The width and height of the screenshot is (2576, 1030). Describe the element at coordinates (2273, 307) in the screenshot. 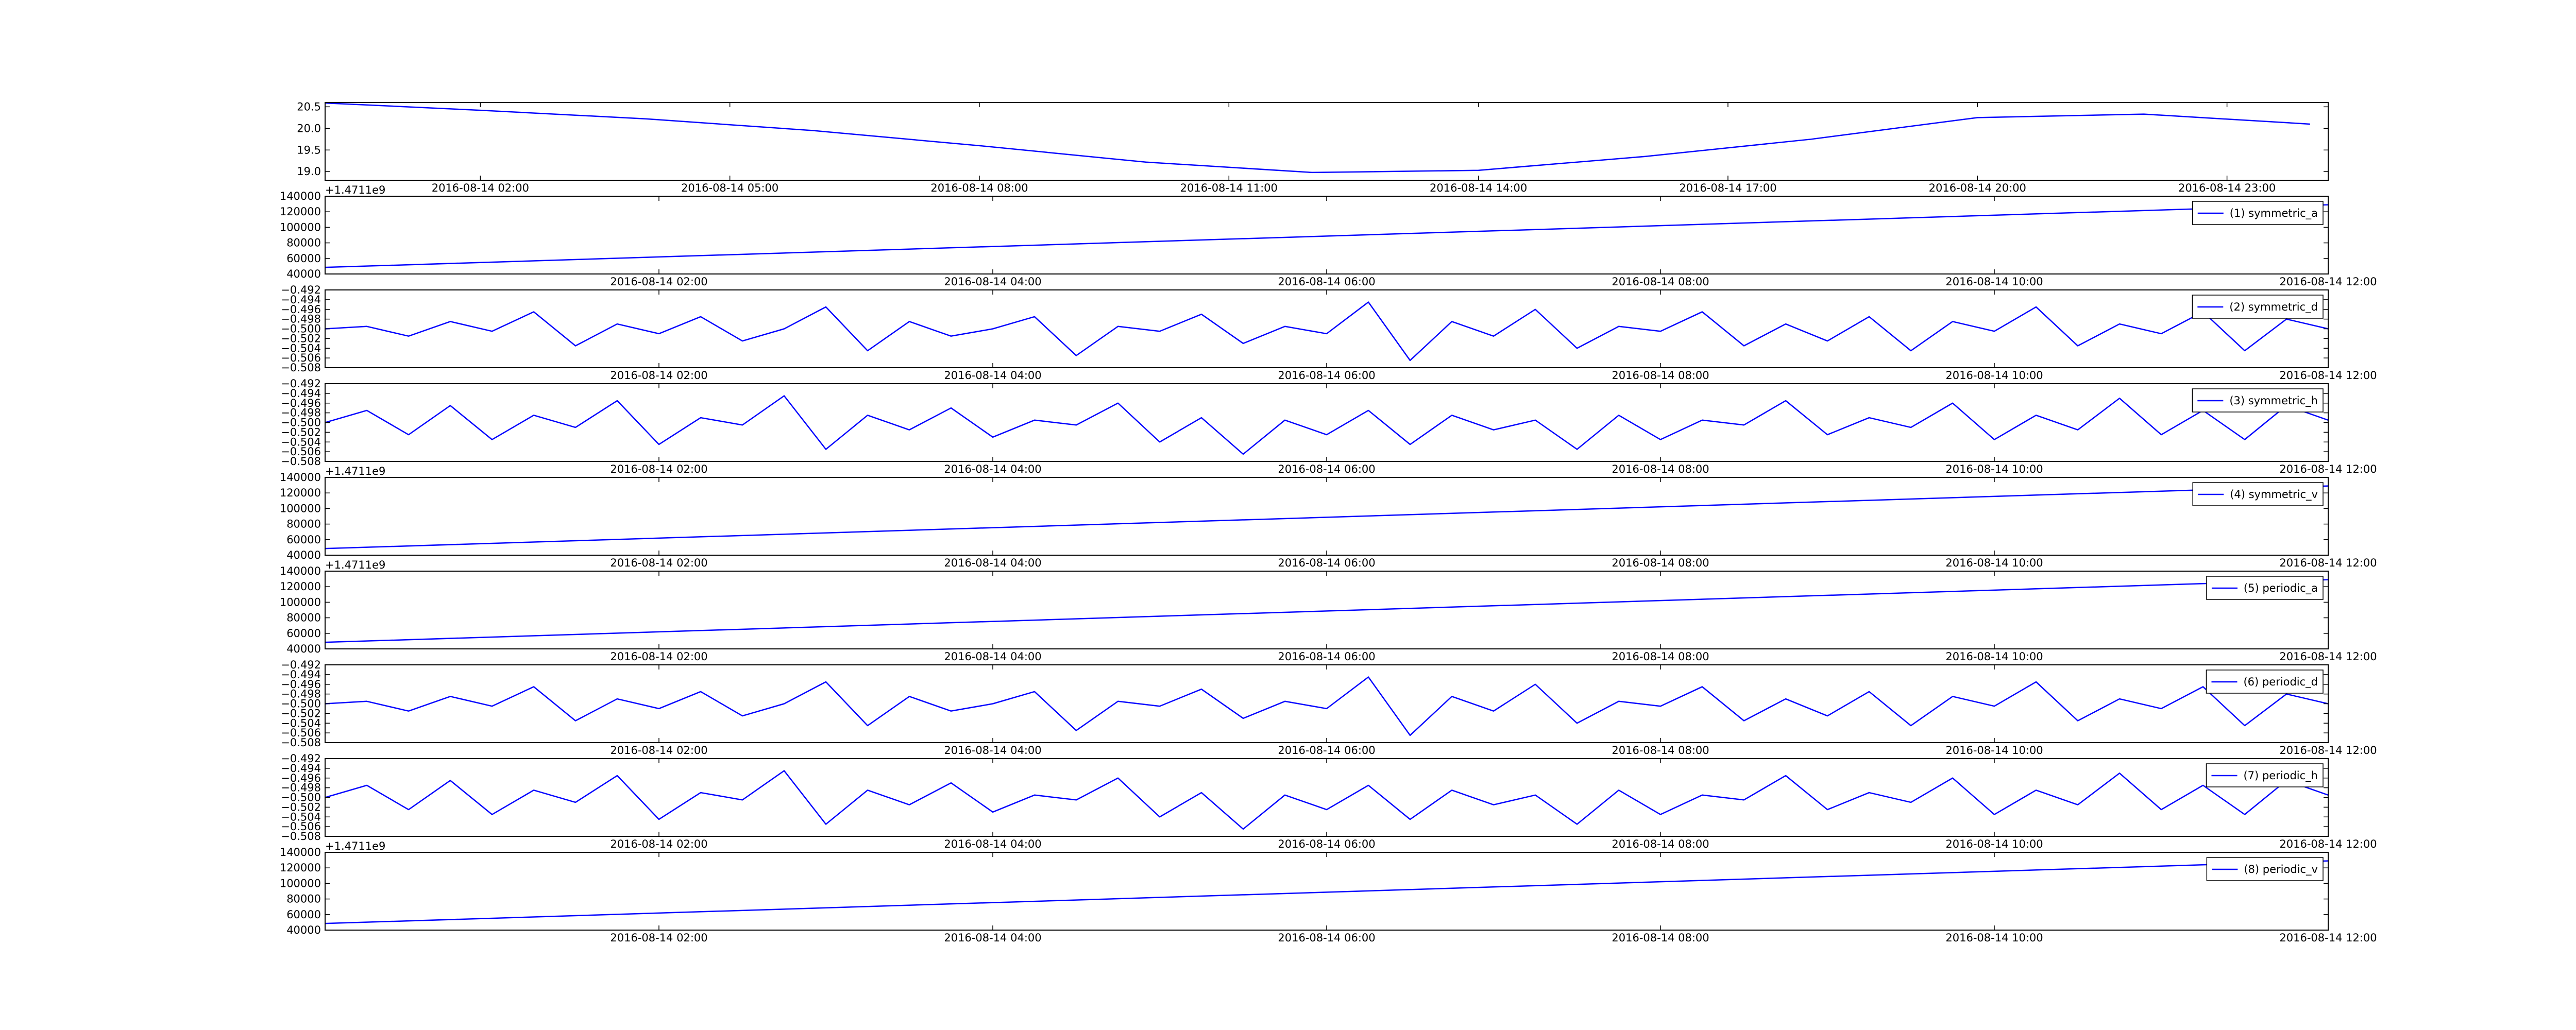

I see `legend-label: (2) symmetric_d` at that location.